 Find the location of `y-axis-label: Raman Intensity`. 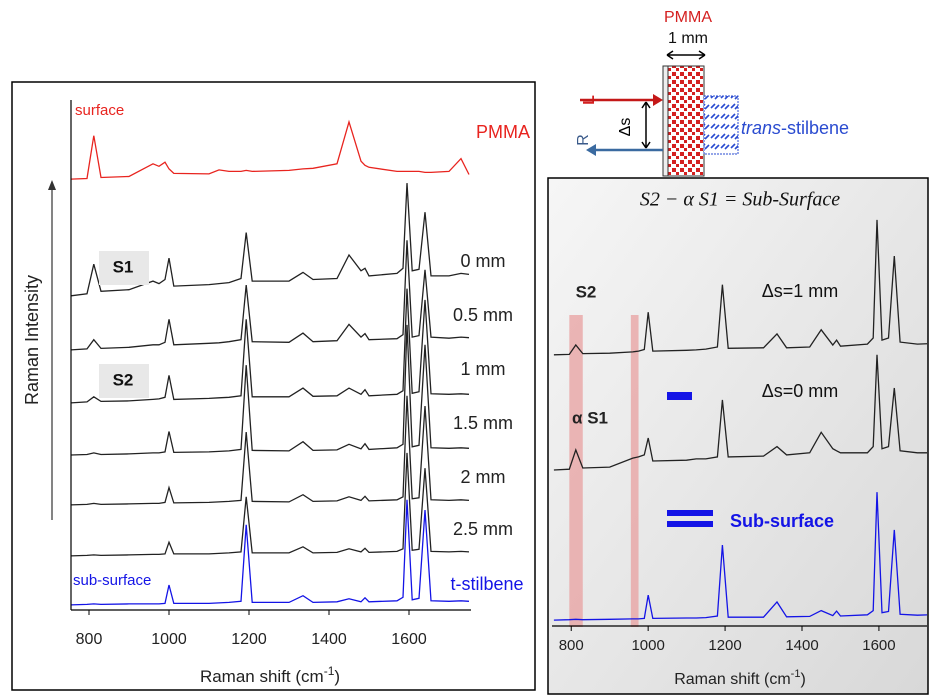

y-axis-label: Raman Intensity is located at coordinates (32, 340).